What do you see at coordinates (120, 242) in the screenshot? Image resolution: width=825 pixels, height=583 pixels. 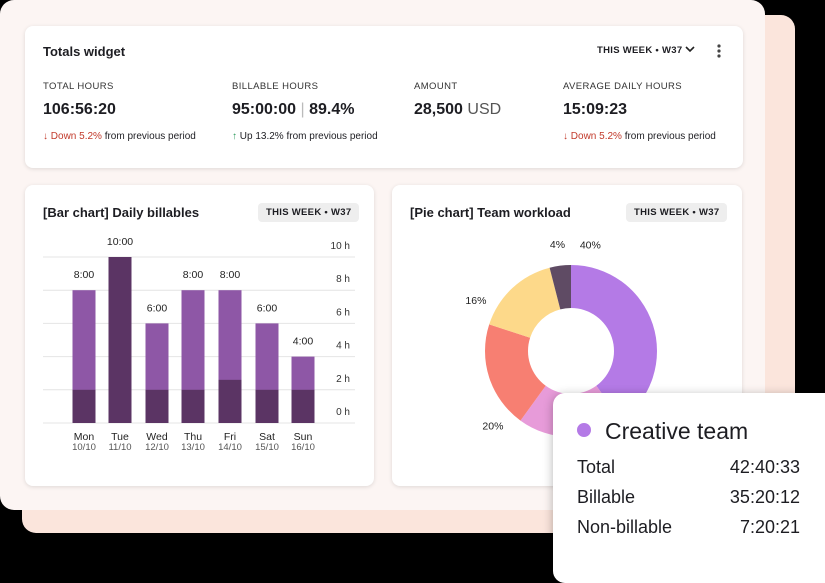 I see `value-label: 10:00` at bounding box center [120, 242].